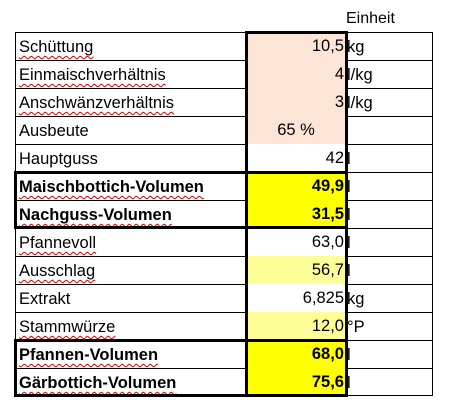  What do you see at coordinates (296, 382) in the screenshot?
I see `value-cell: 75,6` at bounding box center [296, 382].